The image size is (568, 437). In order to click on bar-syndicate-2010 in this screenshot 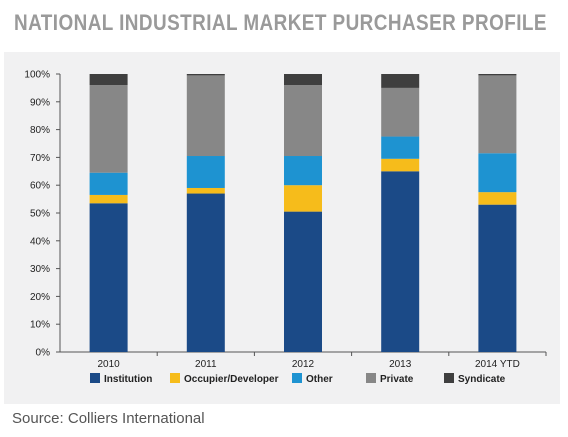, I will do `click(108, 80)`.